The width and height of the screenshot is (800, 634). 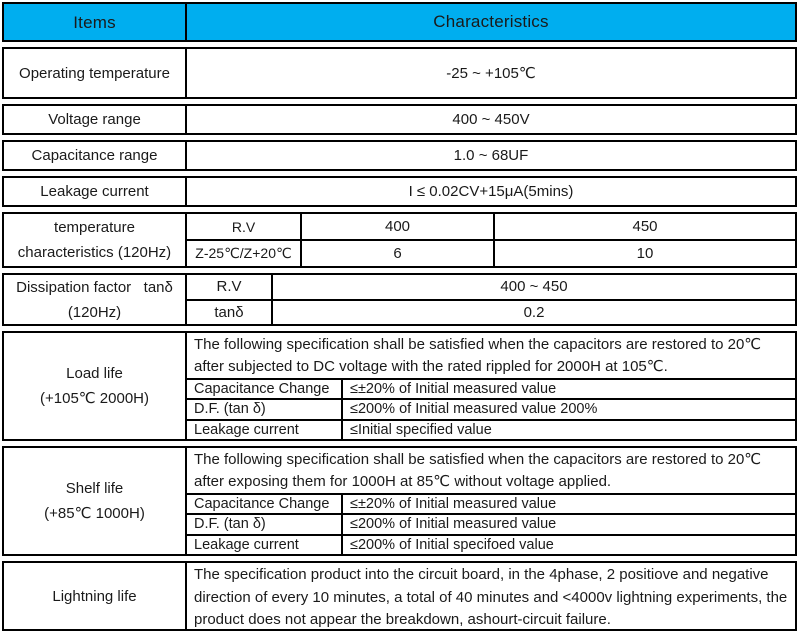 What do you see at coordinates (399, 119) in the screenshot?
I see `row-voltage-range: Voltage range 400 ~ 450V` at bounding box center [399, 119].